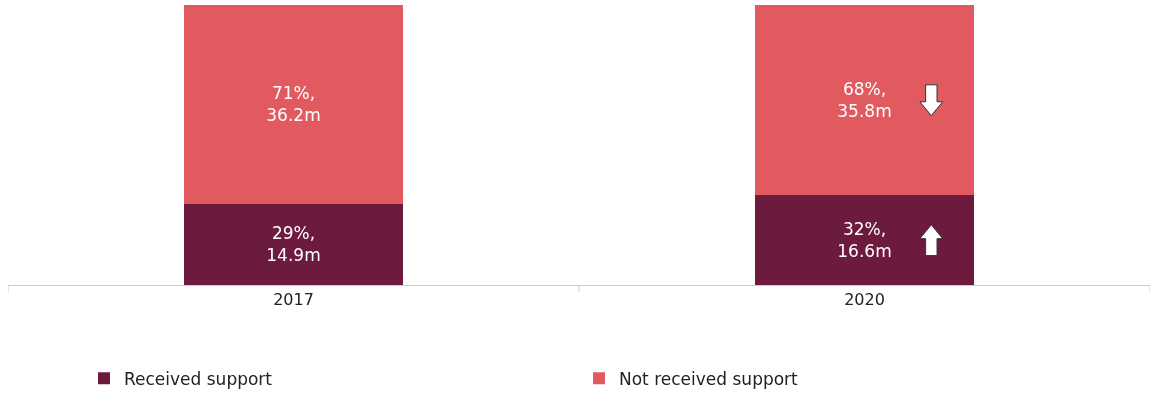 Image resolution: width=1160 pixels, height=401 pixels. Describe the element at coordinates (198, 378) in the screenshot. I see `legend-label: Received support` at that location.